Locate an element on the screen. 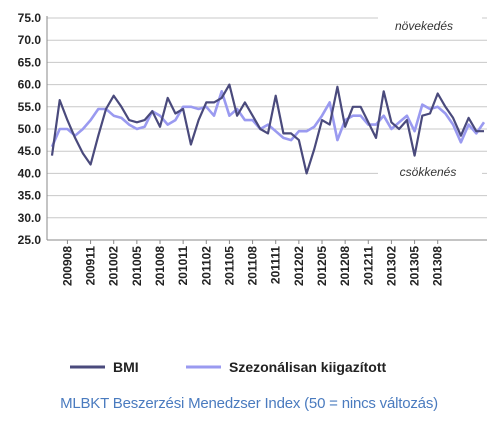  y-tick-label: 60.0 is located at coordinates (30, 85).